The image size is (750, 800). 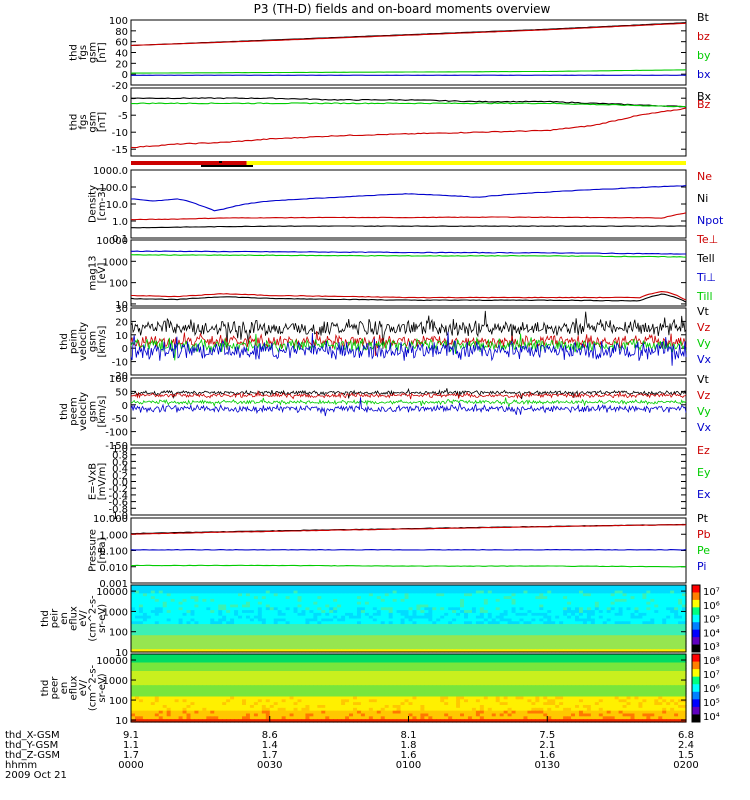 What do you see at coordinates (123, 116) in the screenshot?
I see `y-tick-label: -5` at bounding box center [123, 116].